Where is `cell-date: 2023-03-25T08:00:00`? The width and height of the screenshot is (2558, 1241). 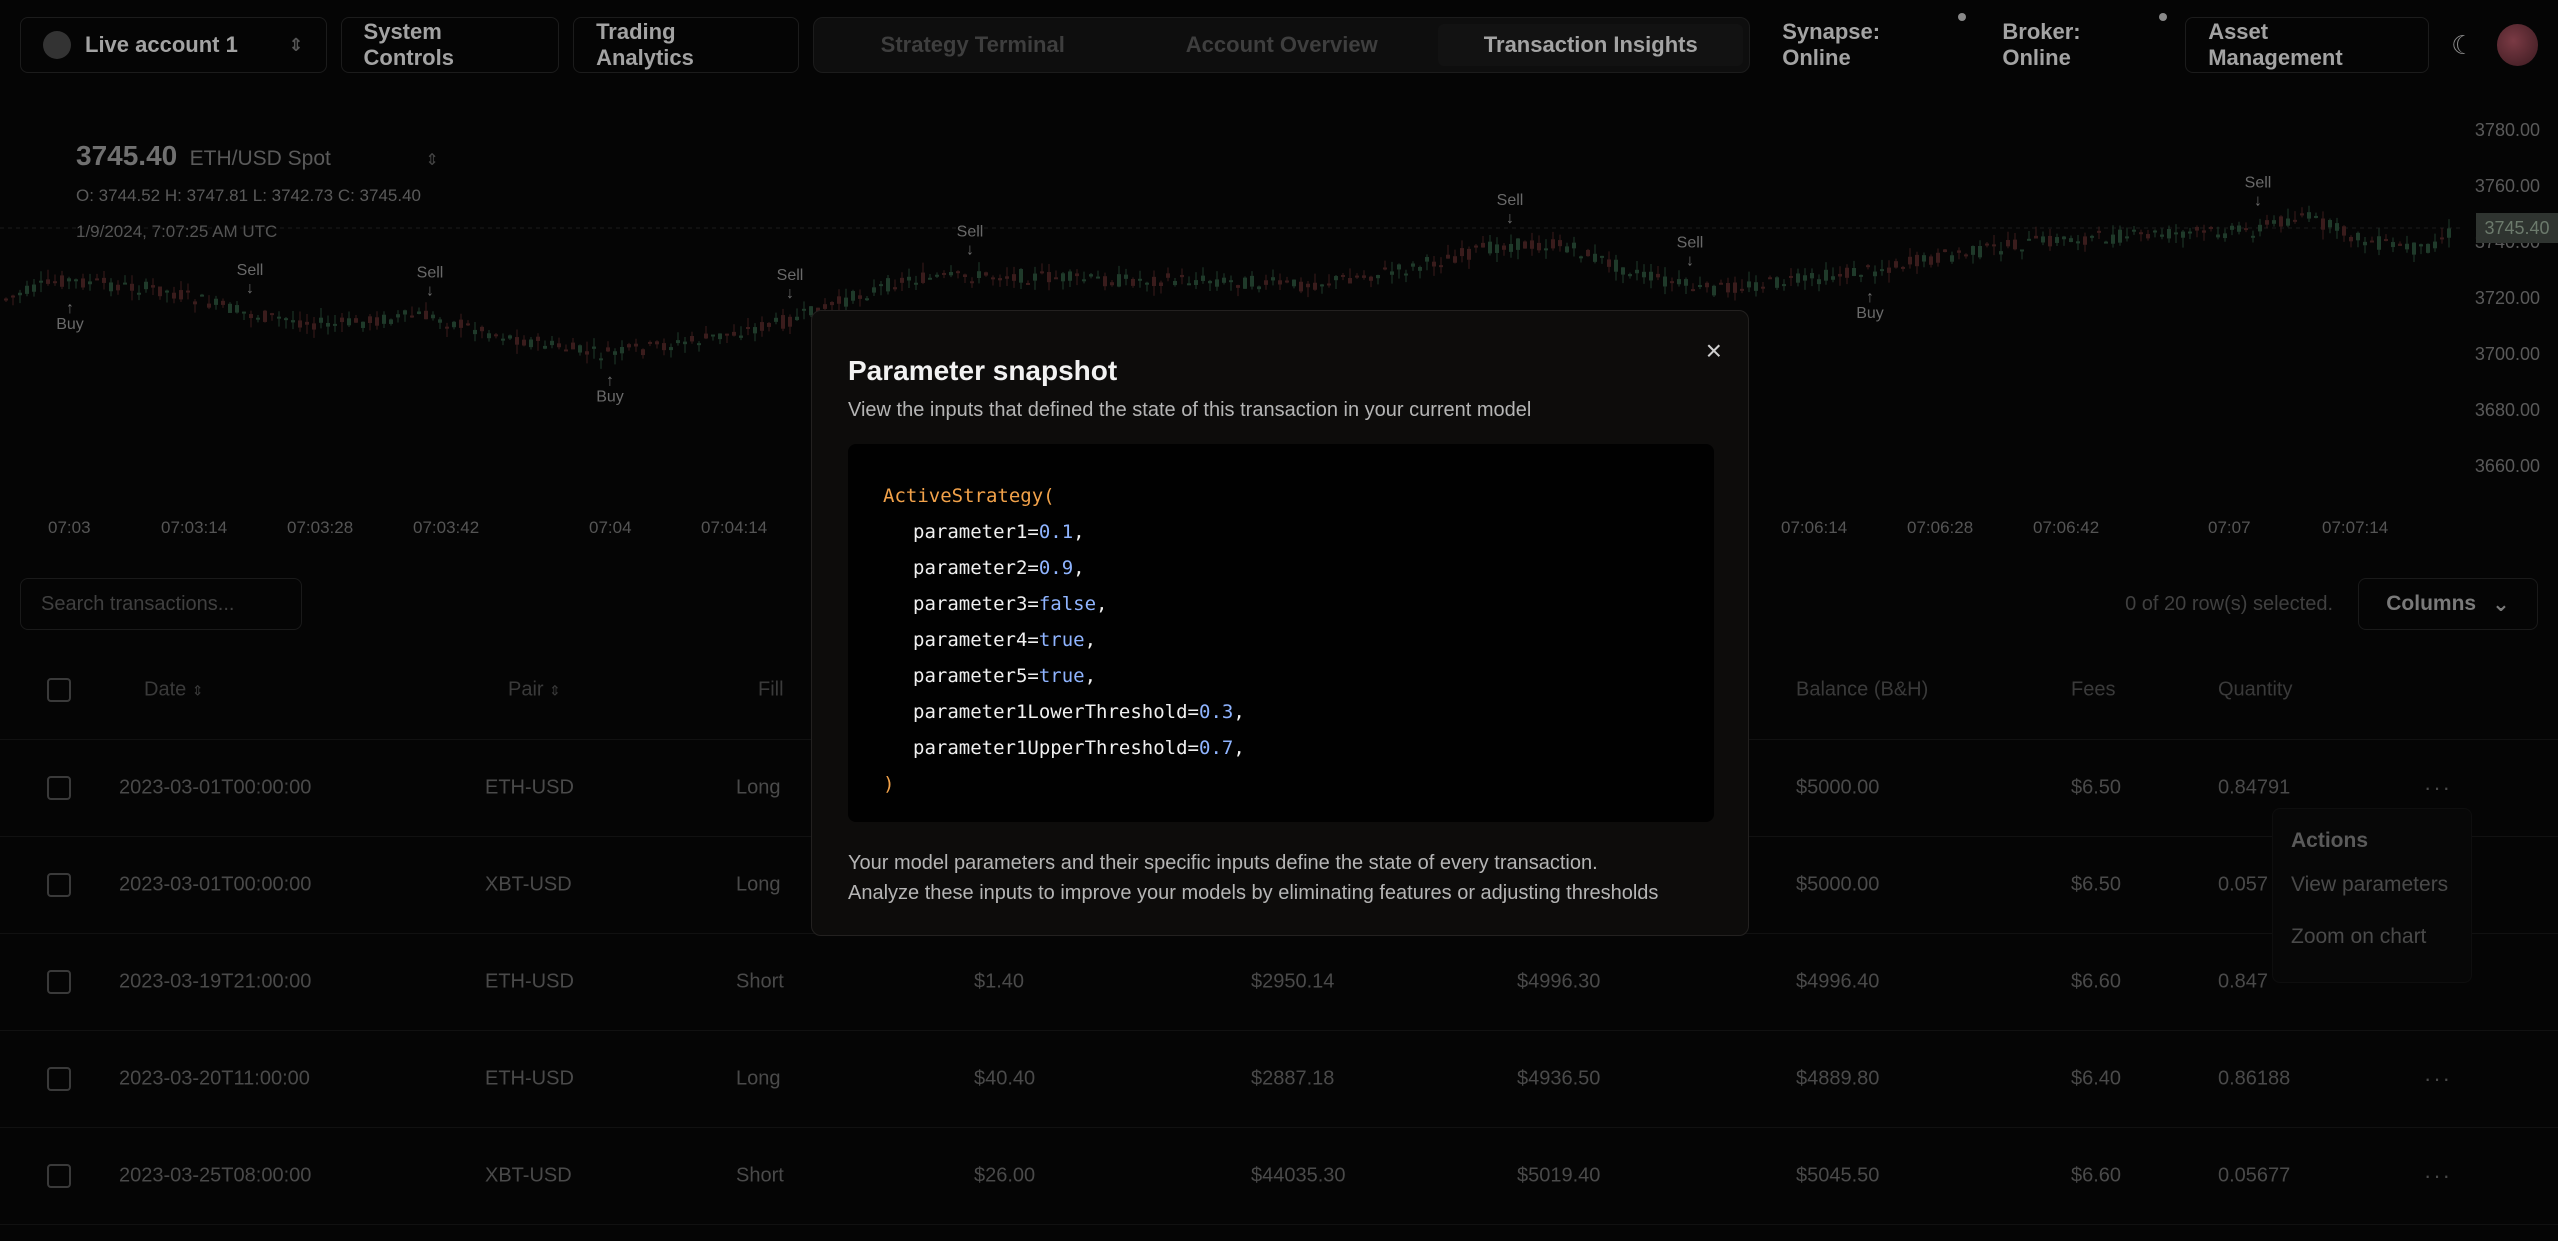 cell-date: 2023-03-25T08:00:00 is located at coordinates (215, 1175).